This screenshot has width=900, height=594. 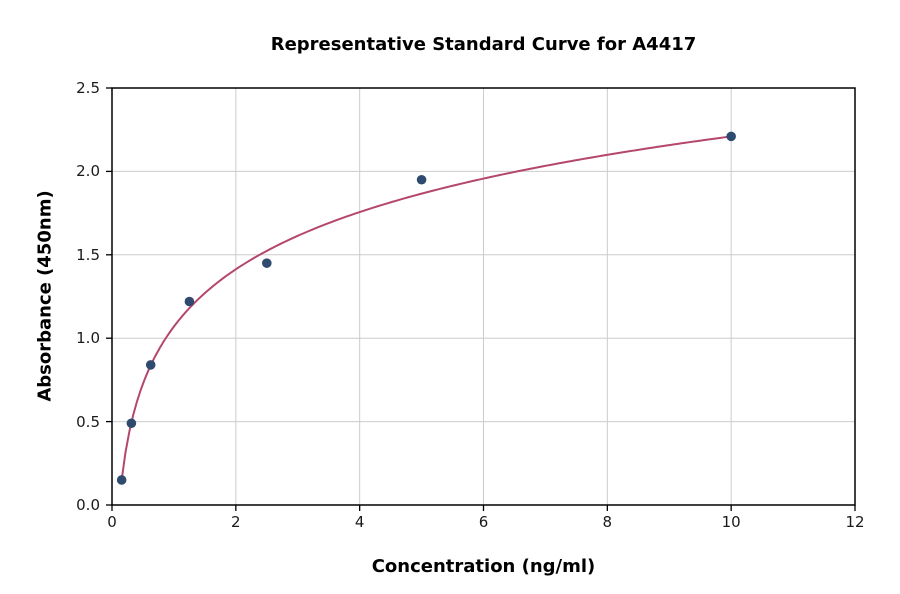 What do you see at coordinates (855, 522) in the screenshot?
I see `x-tick-label: 12` at bounding box center [855, 522].